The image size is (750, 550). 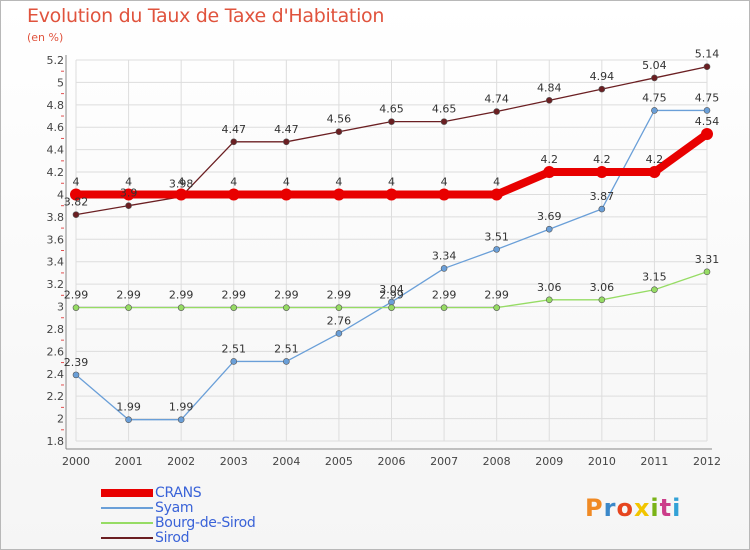 I want to click on y-tick-label: 4.8, so click(x=56, y=105).